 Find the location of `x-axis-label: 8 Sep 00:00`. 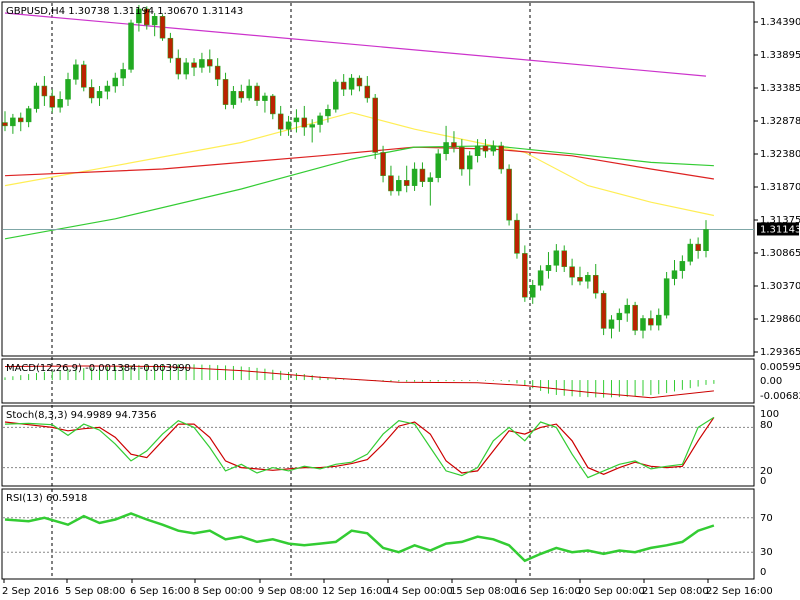

x-axis-label: 8 Sep 00:00 is located at coordinates (223, 591).